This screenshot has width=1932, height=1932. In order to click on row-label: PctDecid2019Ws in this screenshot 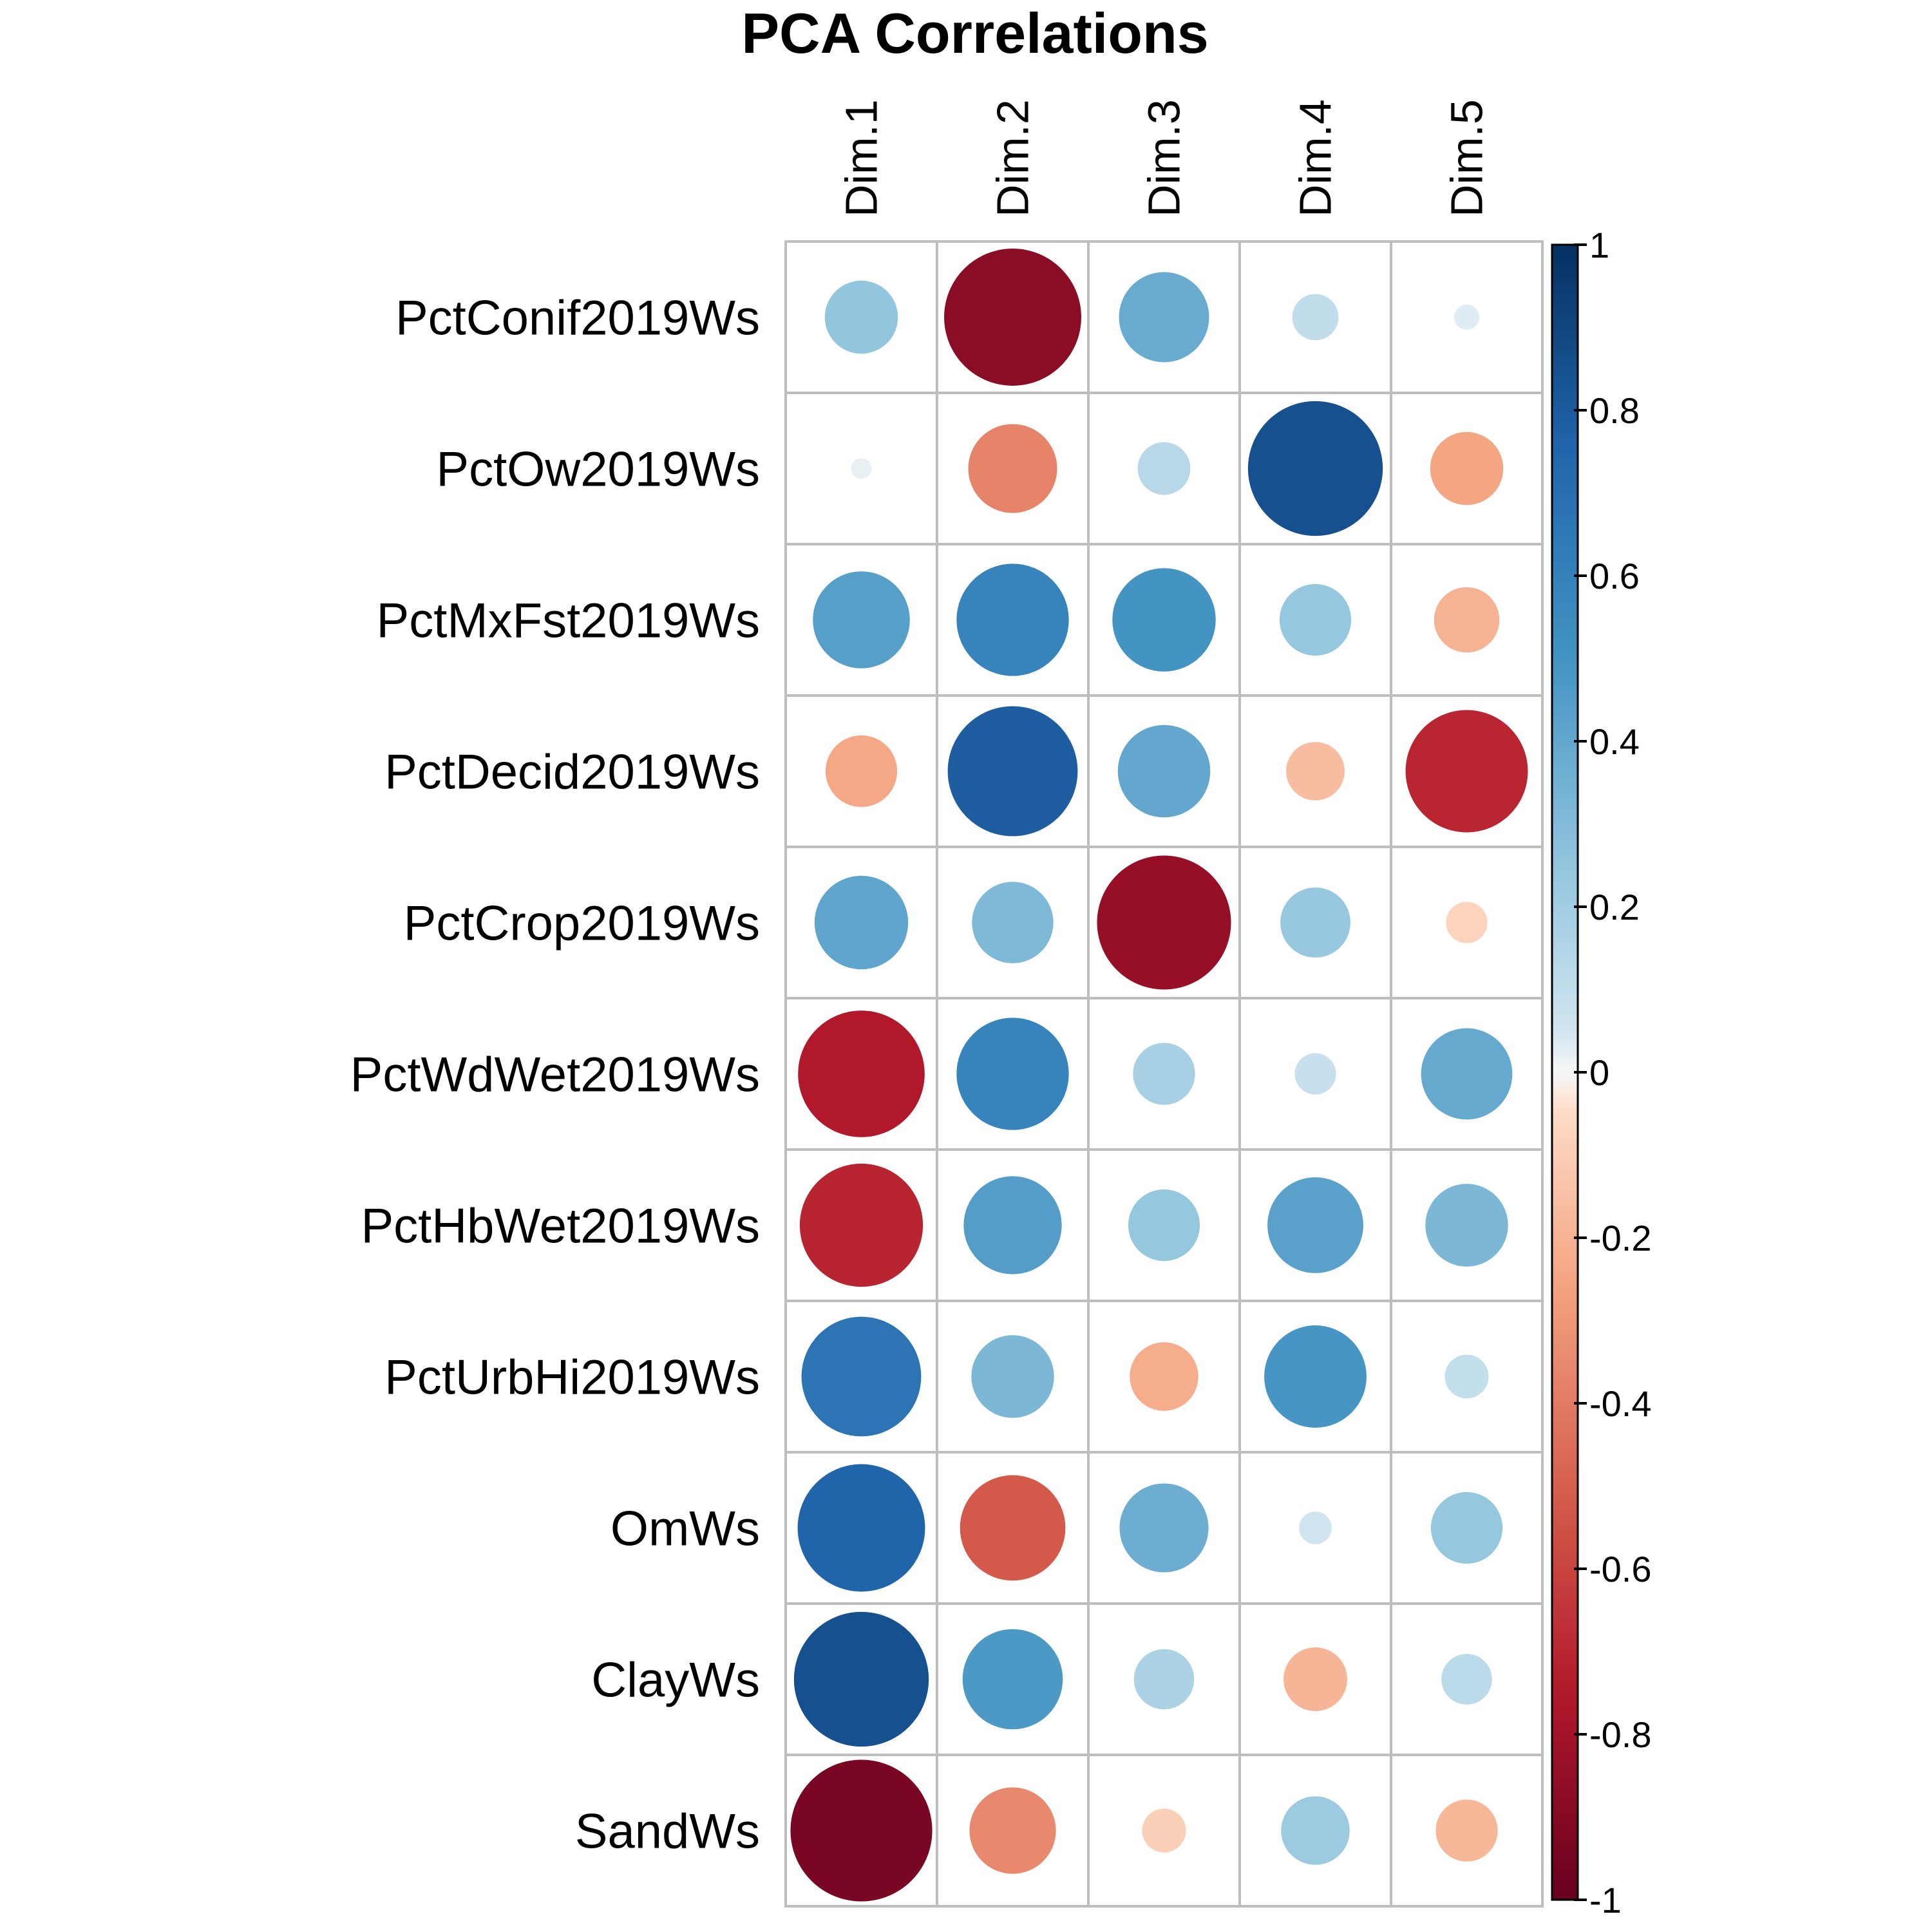, I will do `click(572, 773)`.